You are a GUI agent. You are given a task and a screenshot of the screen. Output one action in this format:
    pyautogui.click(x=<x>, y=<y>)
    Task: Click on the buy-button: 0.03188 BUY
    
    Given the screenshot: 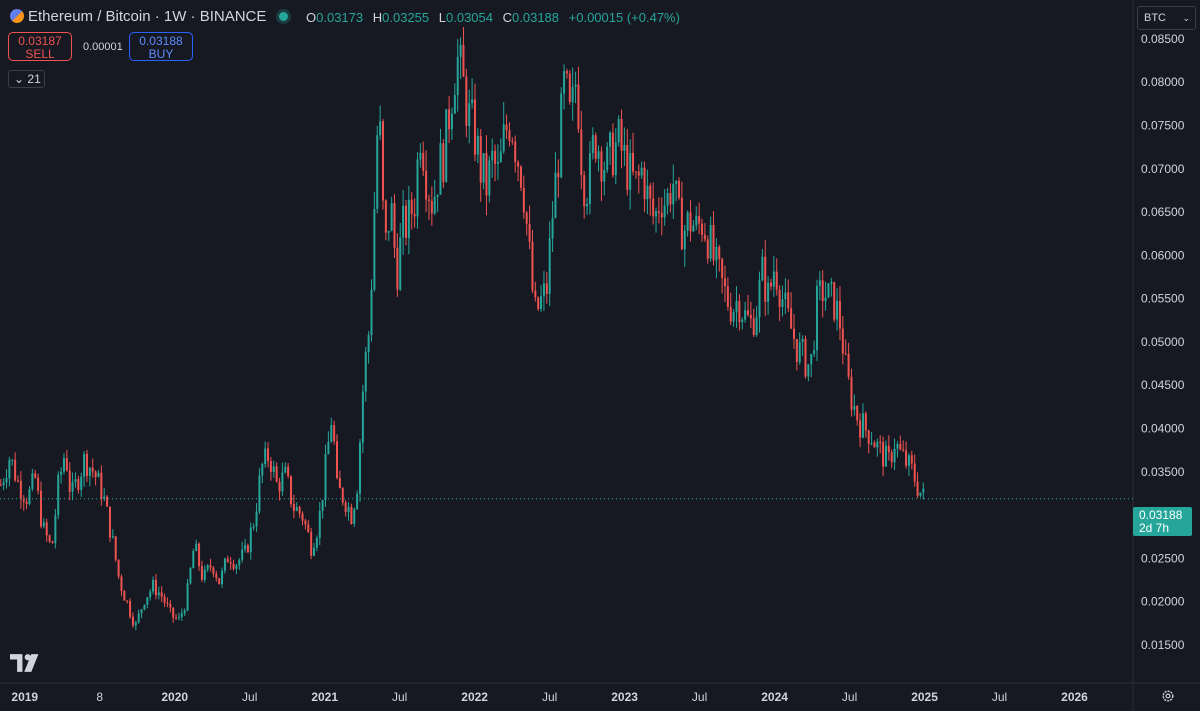 What is the action you would take?
    pyautogui.click(x=161, y=46)
    